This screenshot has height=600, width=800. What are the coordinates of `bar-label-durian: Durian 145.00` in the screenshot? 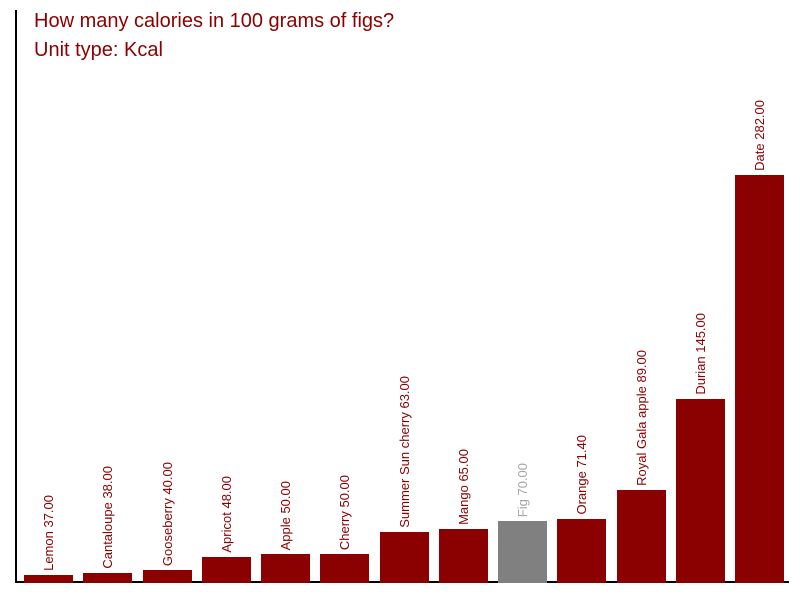 It's located at (700, 354).